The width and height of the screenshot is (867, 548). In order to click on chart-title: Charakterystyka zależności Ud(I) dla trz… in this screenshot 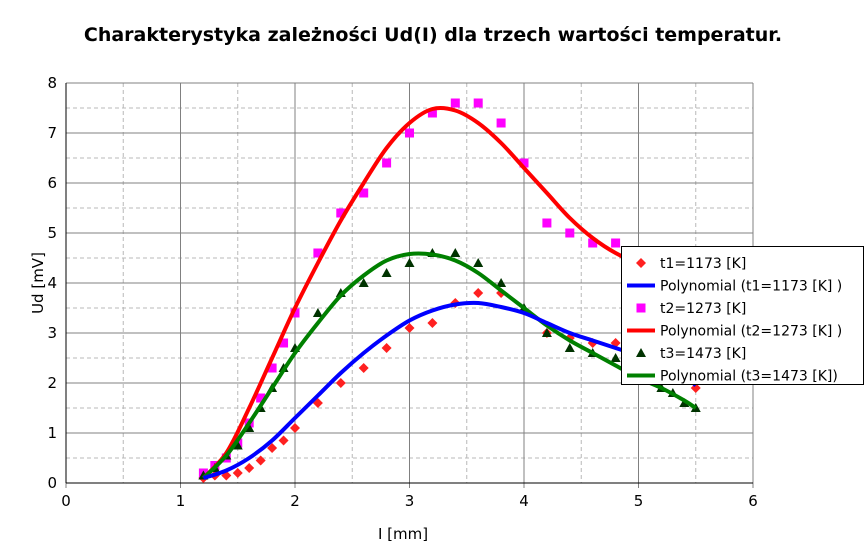, I will do `click(433, 35)`.